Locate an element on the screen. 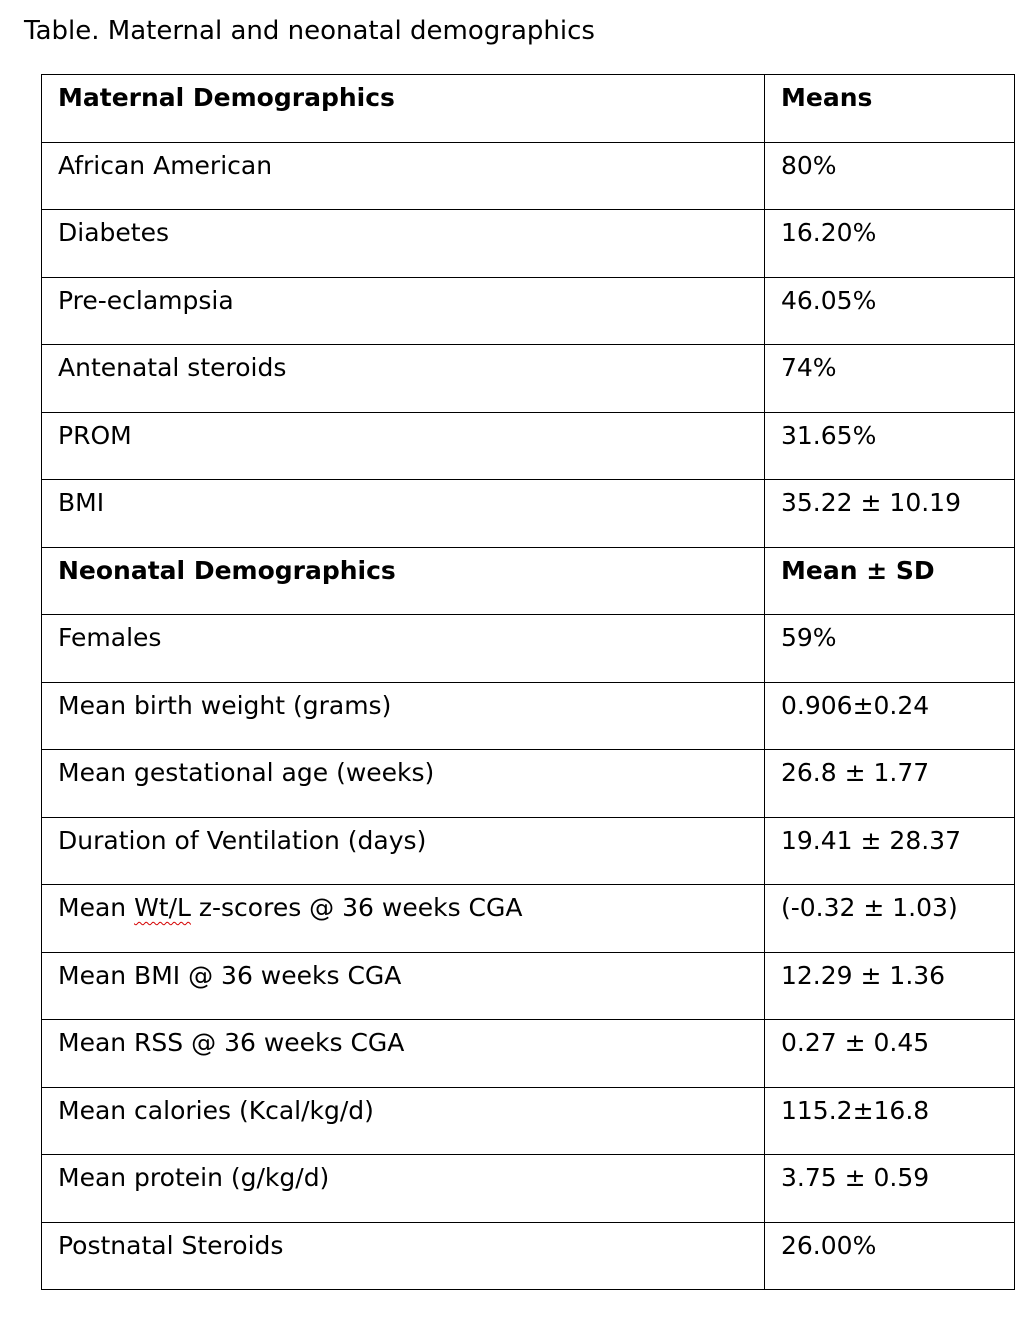 This screenshot has width=1036, height=1322. table-row: Mean calories (Kcal/kg/d) 115.2±16.8 is located at coordinates (528, 1120).